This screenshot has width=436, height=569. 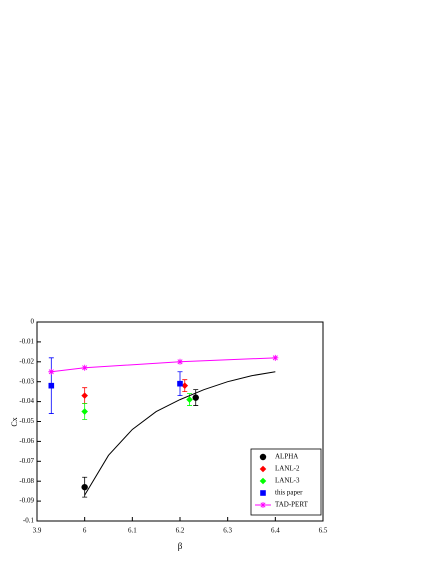 What do you see at coordinates (26, 501) in the screenshot?
I see `y-tick-label: -0.09` at bounding box center [26, 501].